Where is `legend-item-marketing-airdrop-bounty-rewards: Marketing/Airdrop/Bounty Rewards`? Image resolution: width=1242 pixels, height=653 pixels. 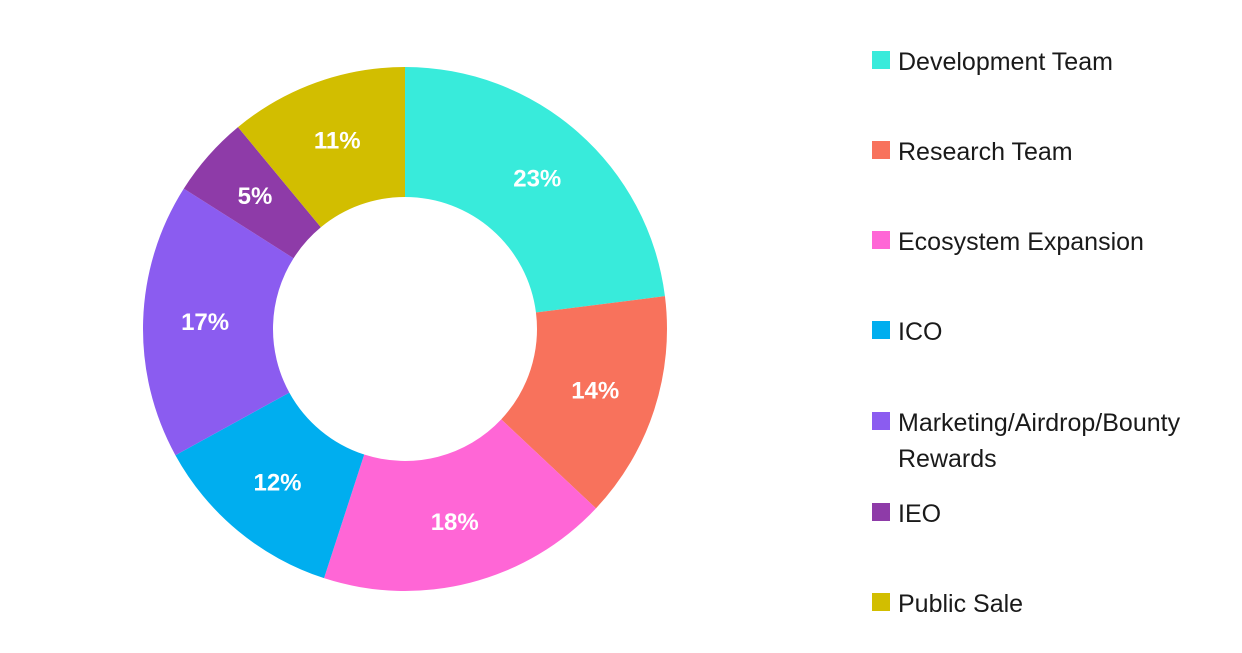
legend-item-marketing-airdrop-bounty-rewards: Marketing/Airdrop/Bounty Rewards is located at coordinates (1055, 441).